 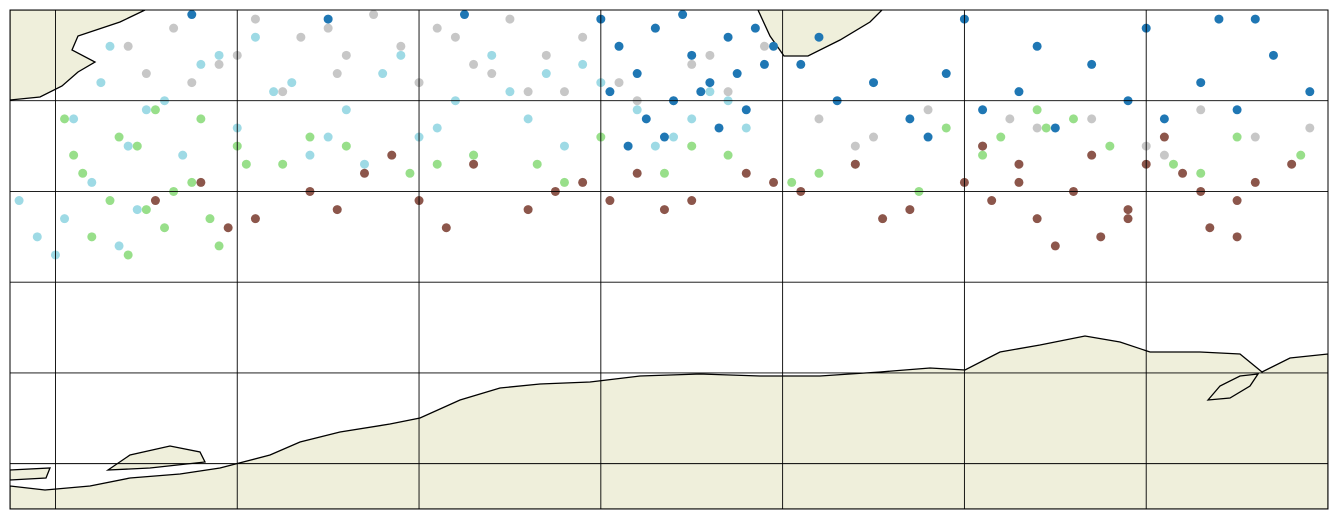 I want to click on land-peninsula, so click(x=1233, y=387).